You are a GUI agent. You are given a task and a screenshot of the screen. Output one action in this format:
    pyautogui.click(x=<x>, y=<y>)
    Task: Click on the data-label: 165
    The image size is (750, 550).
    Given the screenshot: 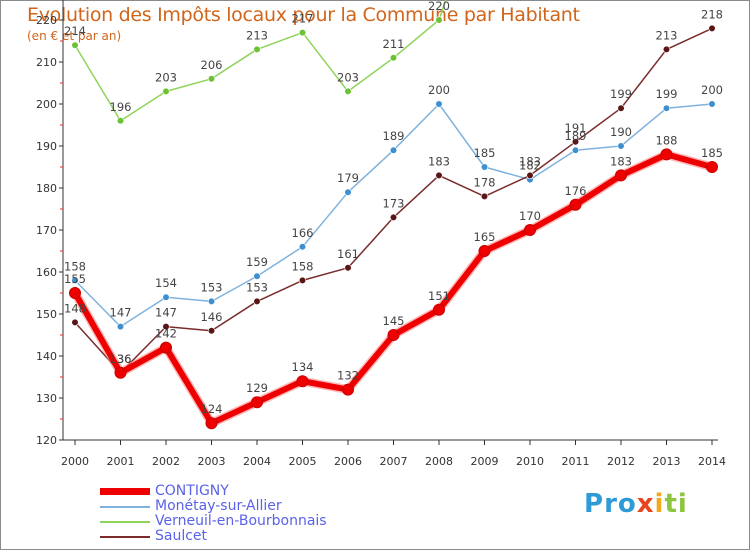 What is the action you would take?
    pyautogui.click(x=485, y=237)
    